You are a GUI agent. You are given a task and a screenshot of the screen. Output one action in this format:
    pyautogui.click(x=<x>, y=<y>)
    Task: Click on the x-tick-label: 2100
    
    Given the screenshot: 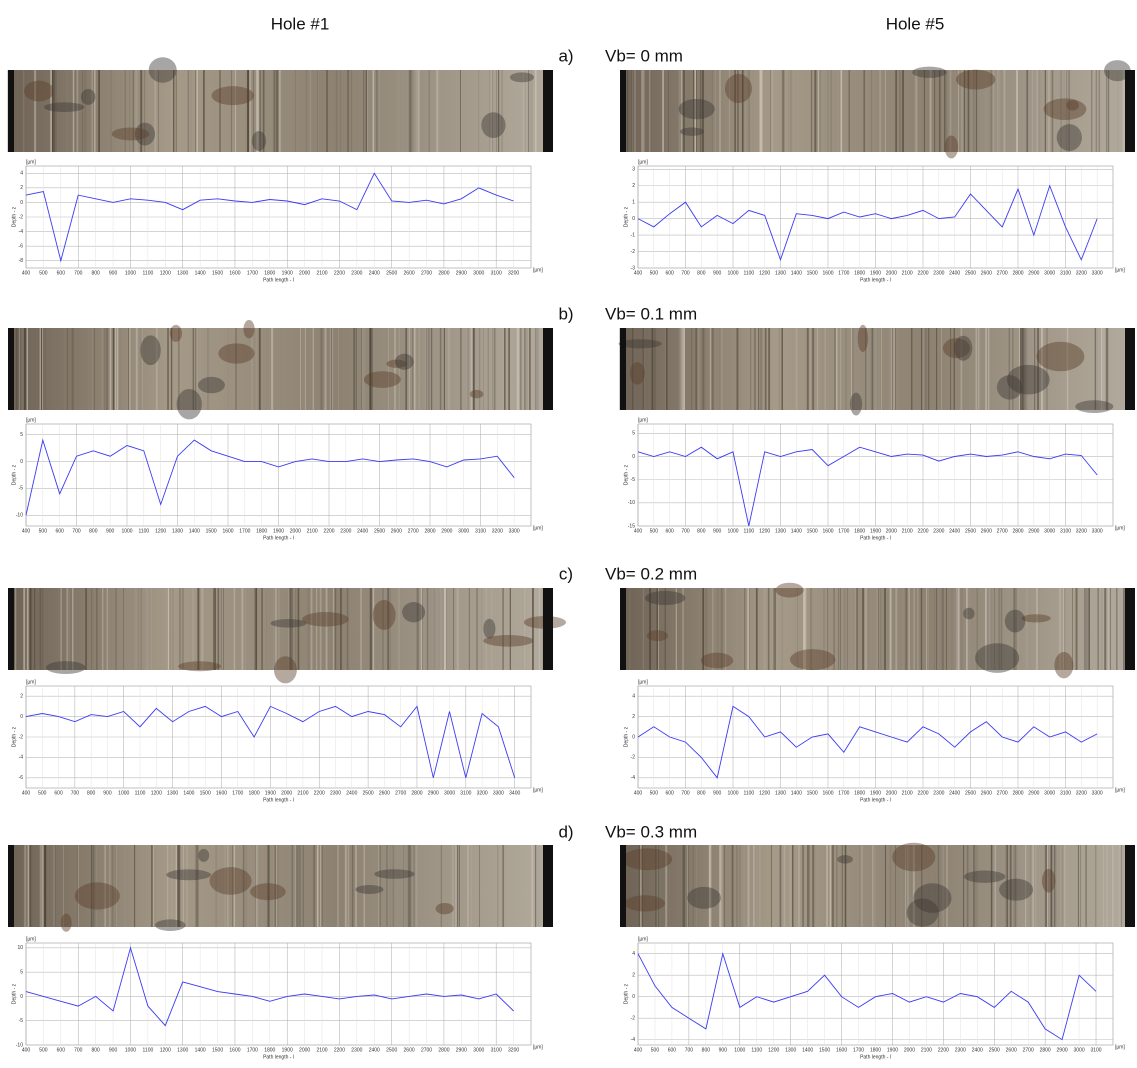 What is the action you would take?
    pyautogui.click(x=312, y=531)
    